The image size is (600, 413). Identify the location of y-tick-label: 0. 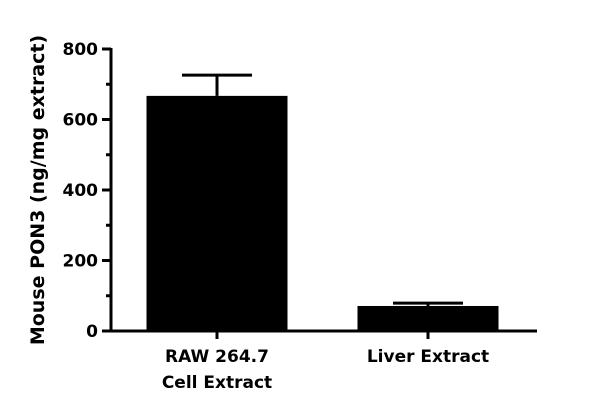
(92, 332).